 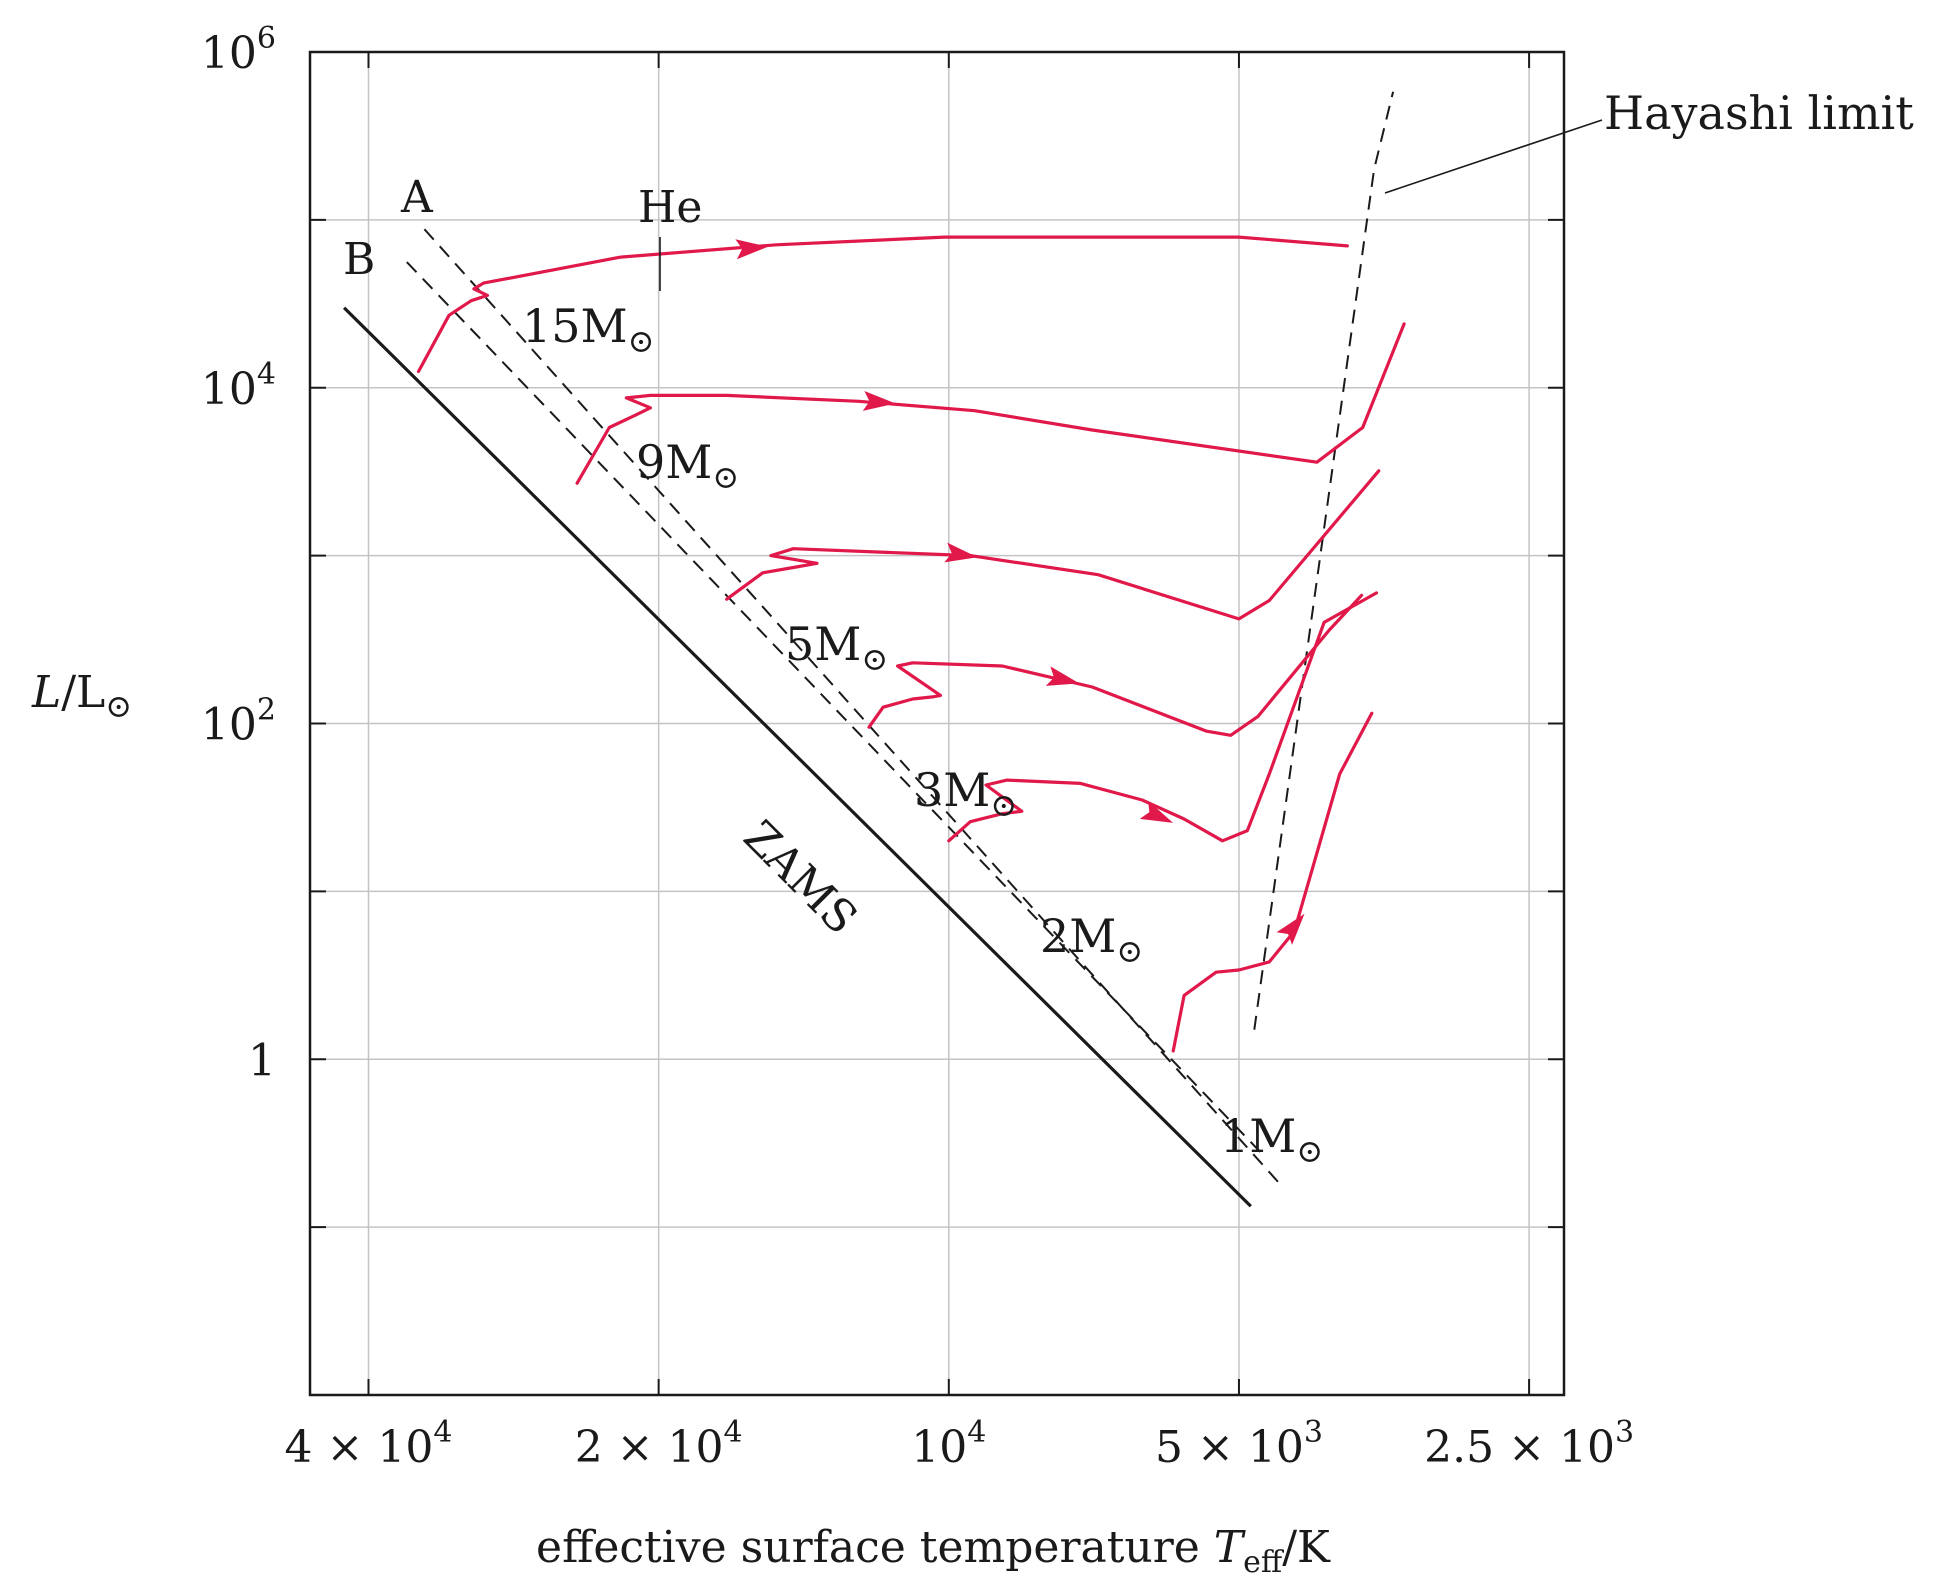 I want to click on x-tick-label-3: 5 × 10³, so click(x=1239, y=1444).